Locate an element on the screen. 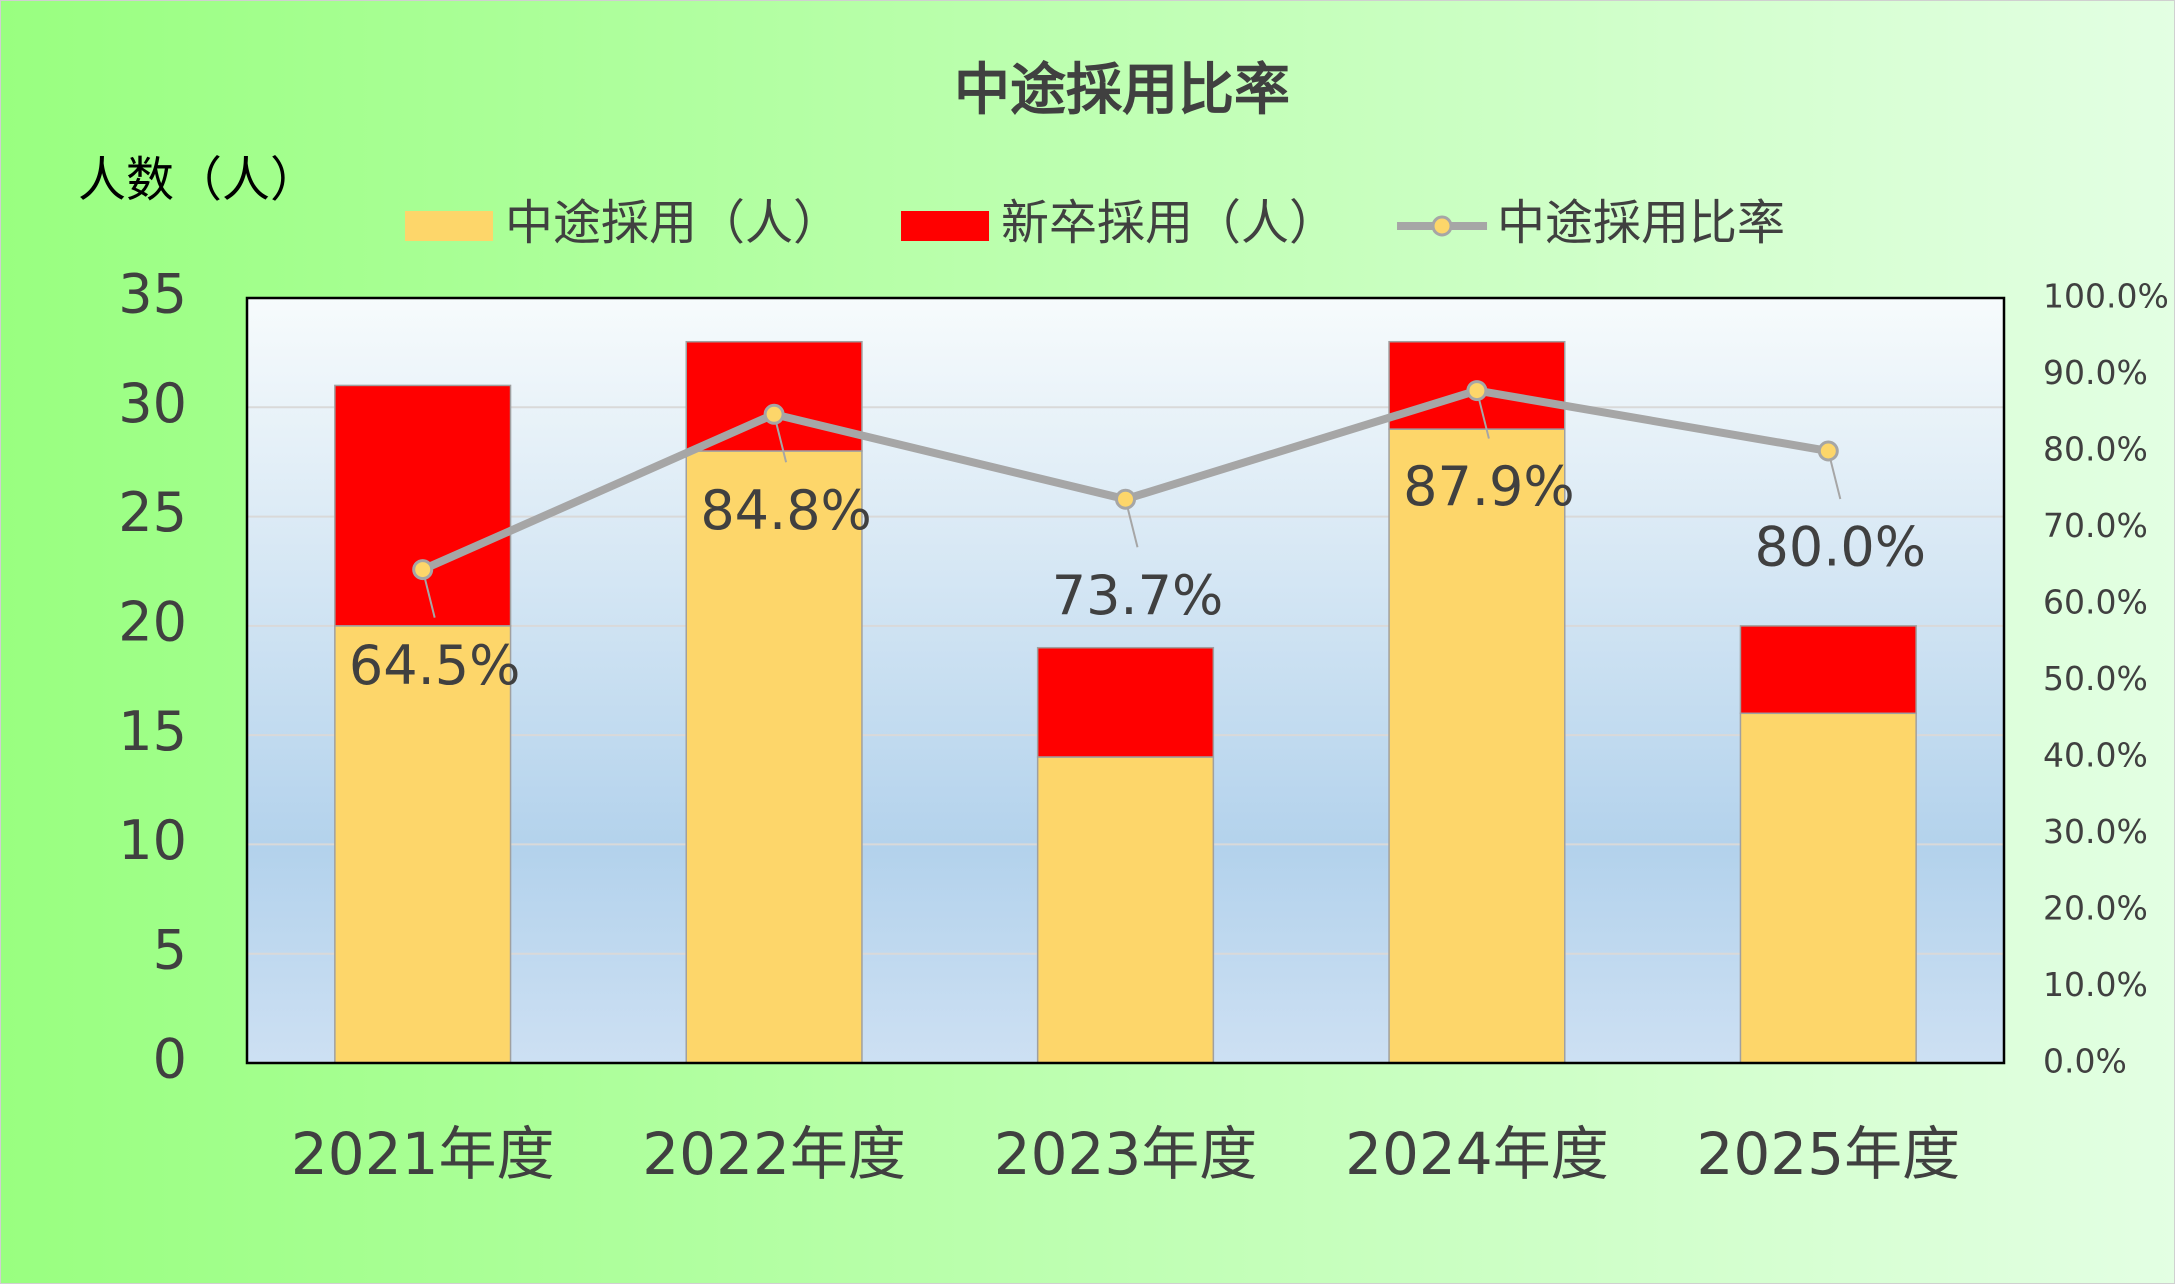 This screenshot has width=2175, height=1284. y2-tick-label: 70.0% is located at coordinates (2095, 525).